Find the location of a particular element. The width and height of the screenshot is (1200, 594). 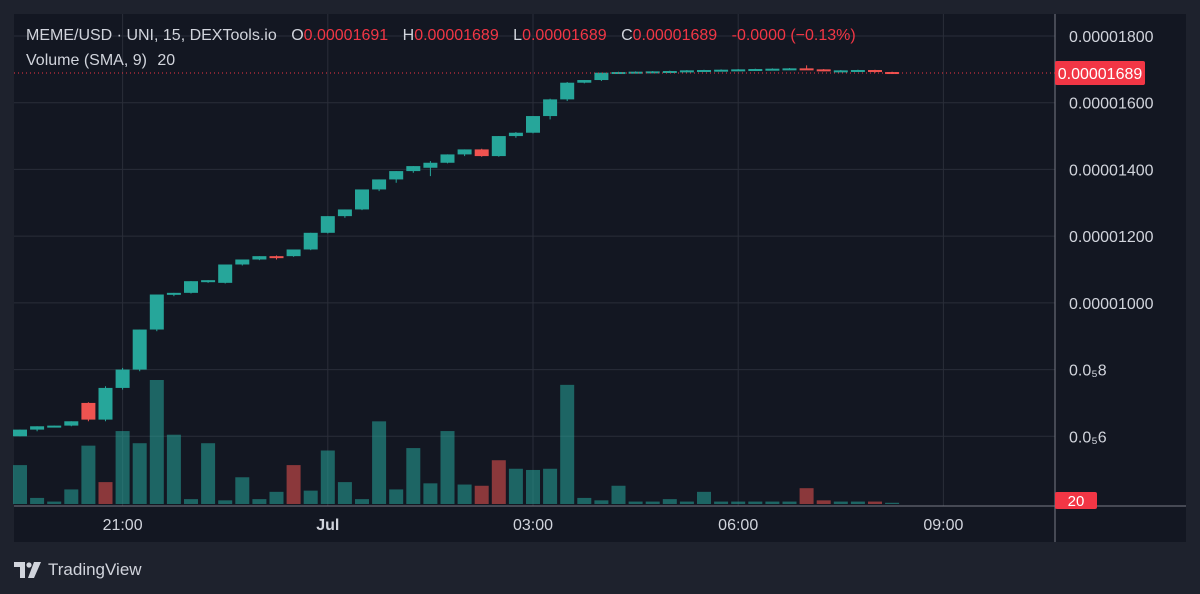

low-label: L is located at coordinates (518, 35).